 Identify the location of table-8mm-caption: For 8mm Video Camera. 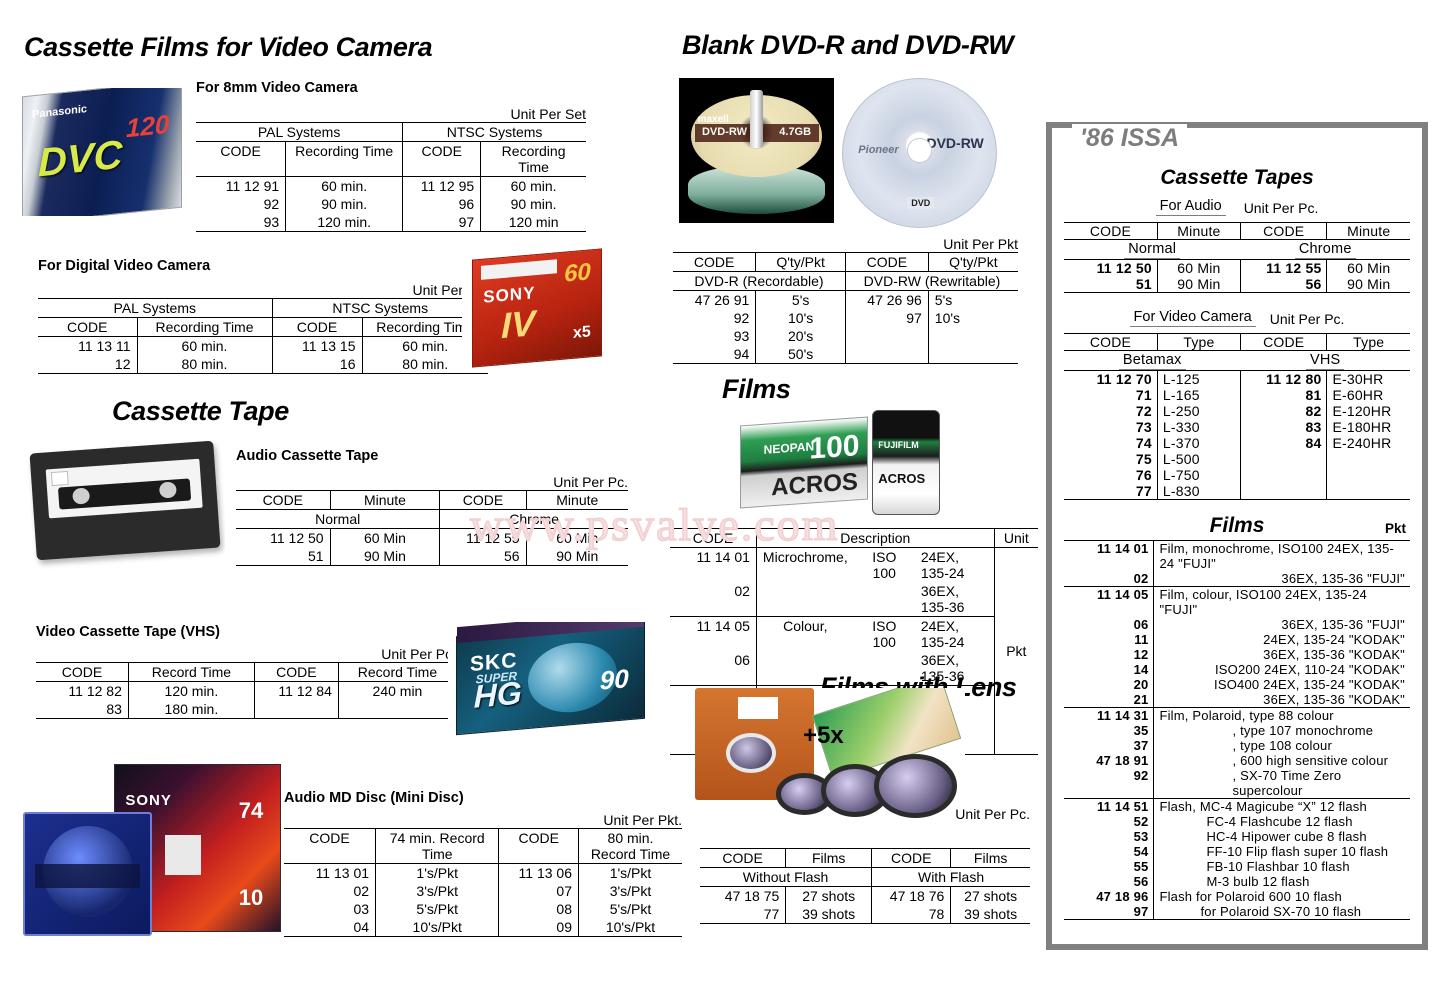
(277, 88).